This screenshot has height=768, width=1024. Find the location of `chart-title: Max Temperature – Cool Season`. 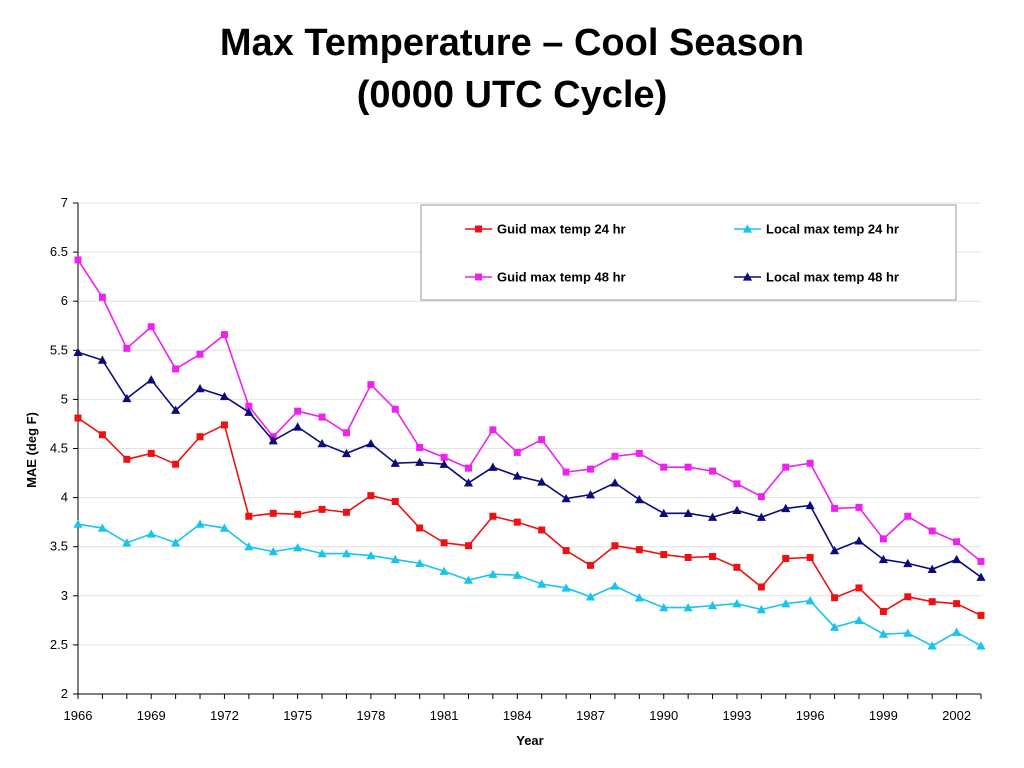

chart-title: Max Temperature – Cool Season is located at coordinates (512, 43).